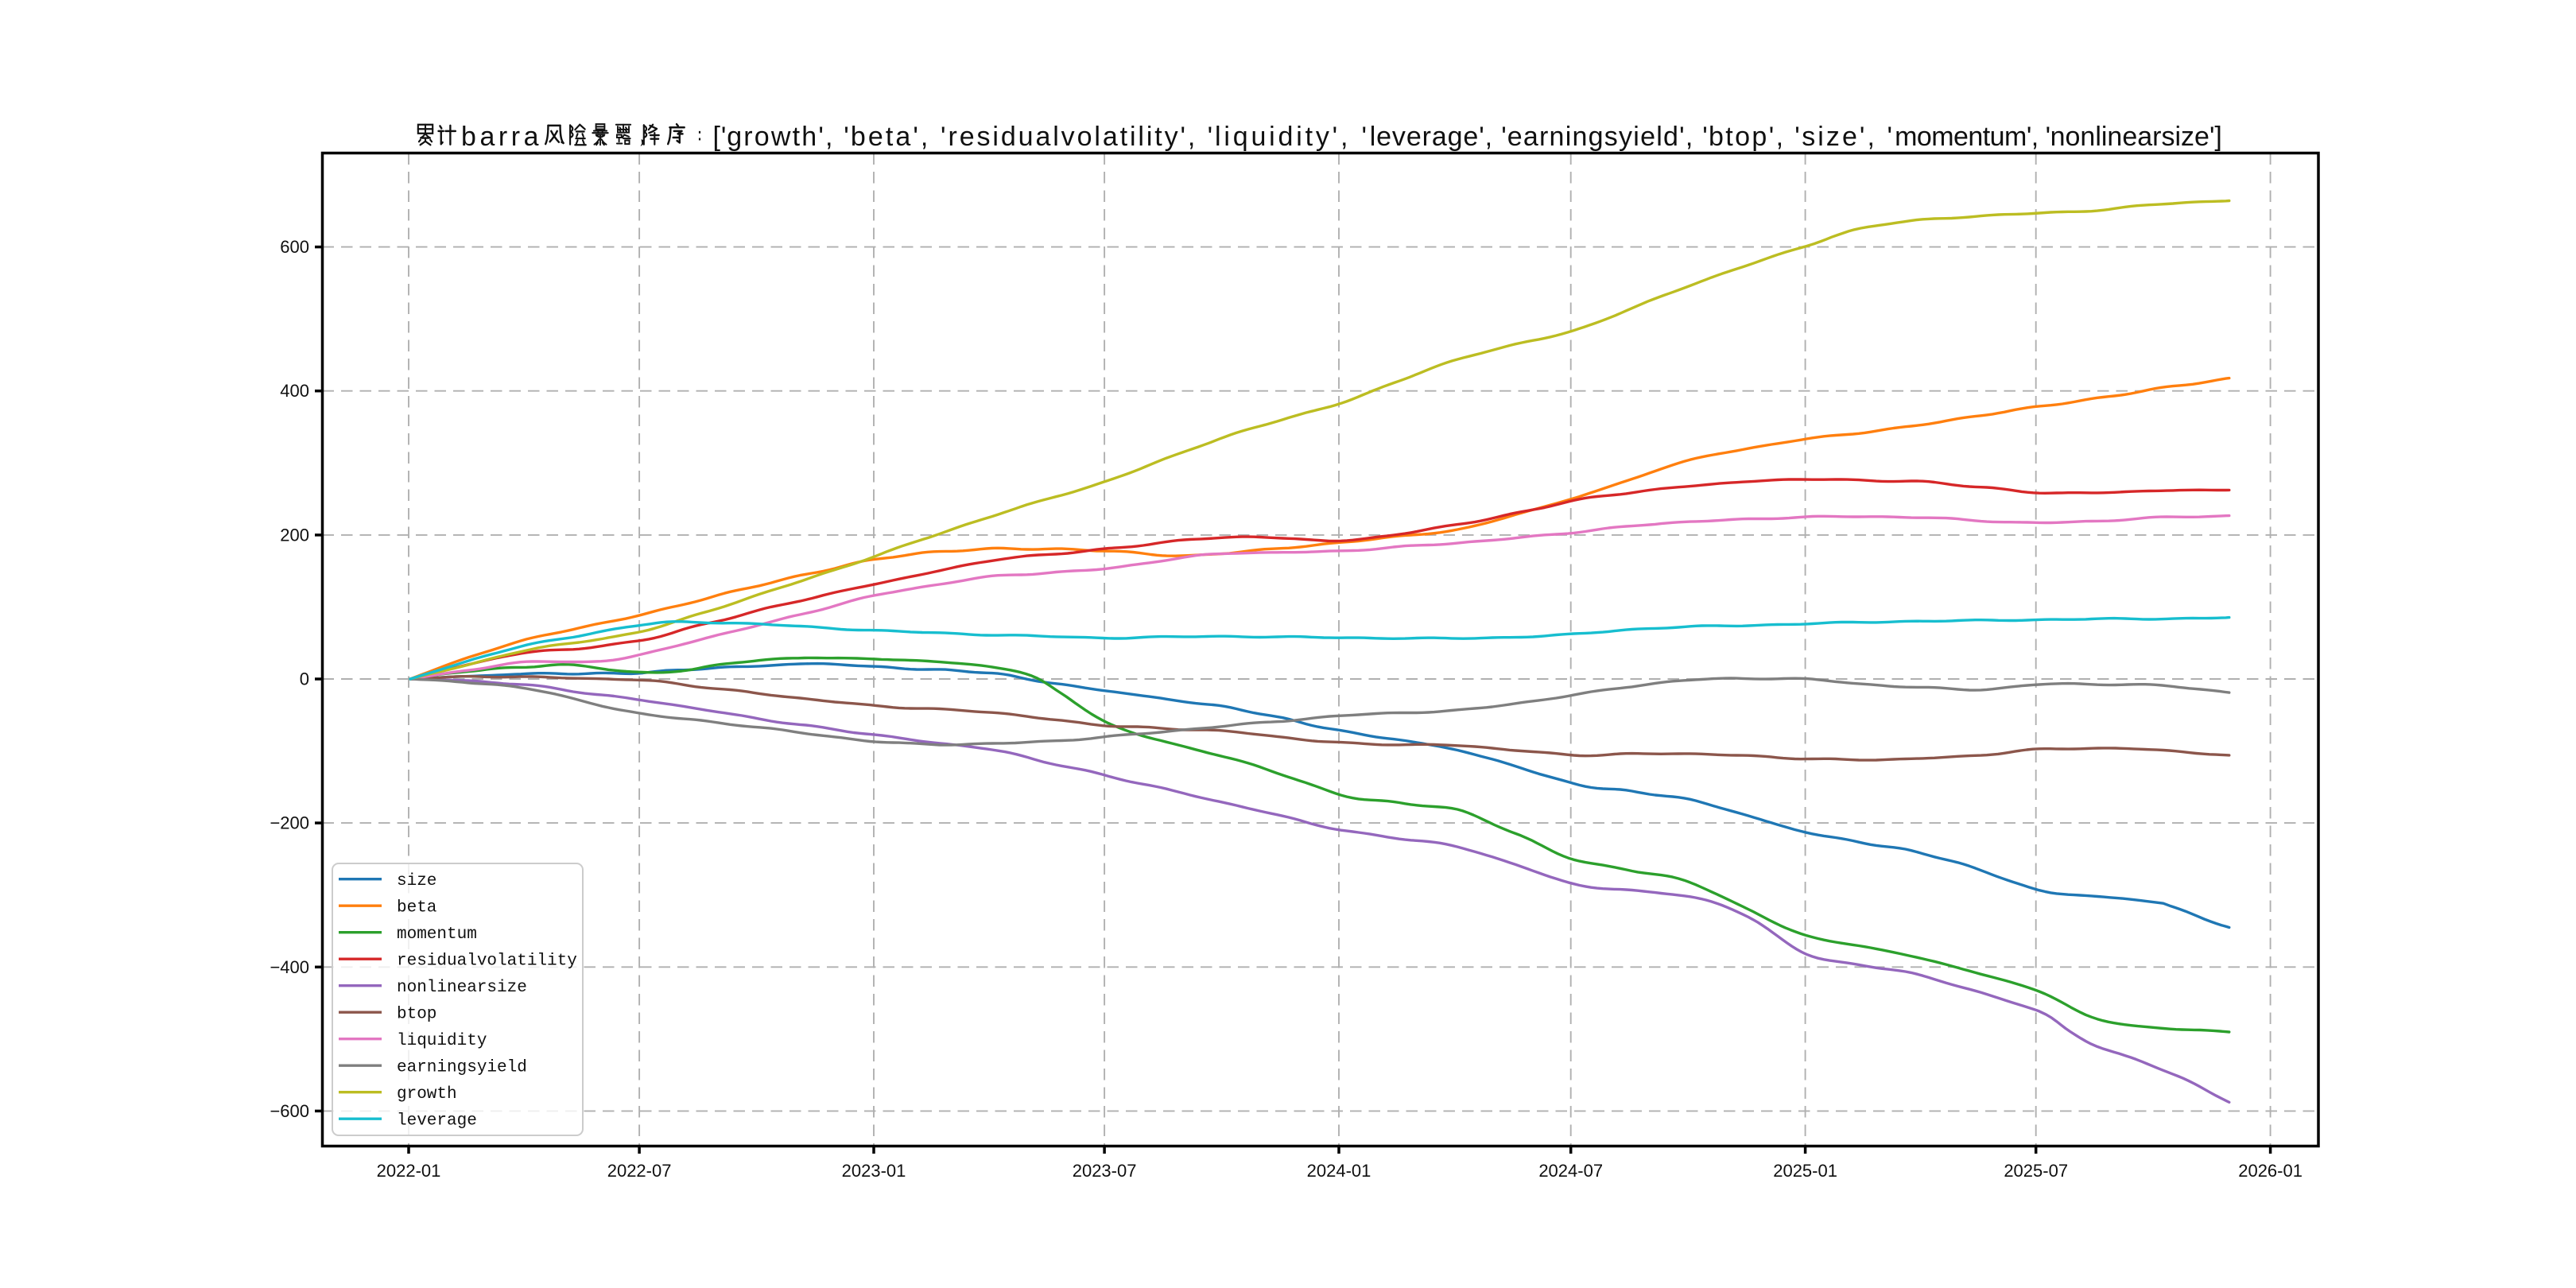  I want to click on svg-text: 2022-07, so click(640, 1171).